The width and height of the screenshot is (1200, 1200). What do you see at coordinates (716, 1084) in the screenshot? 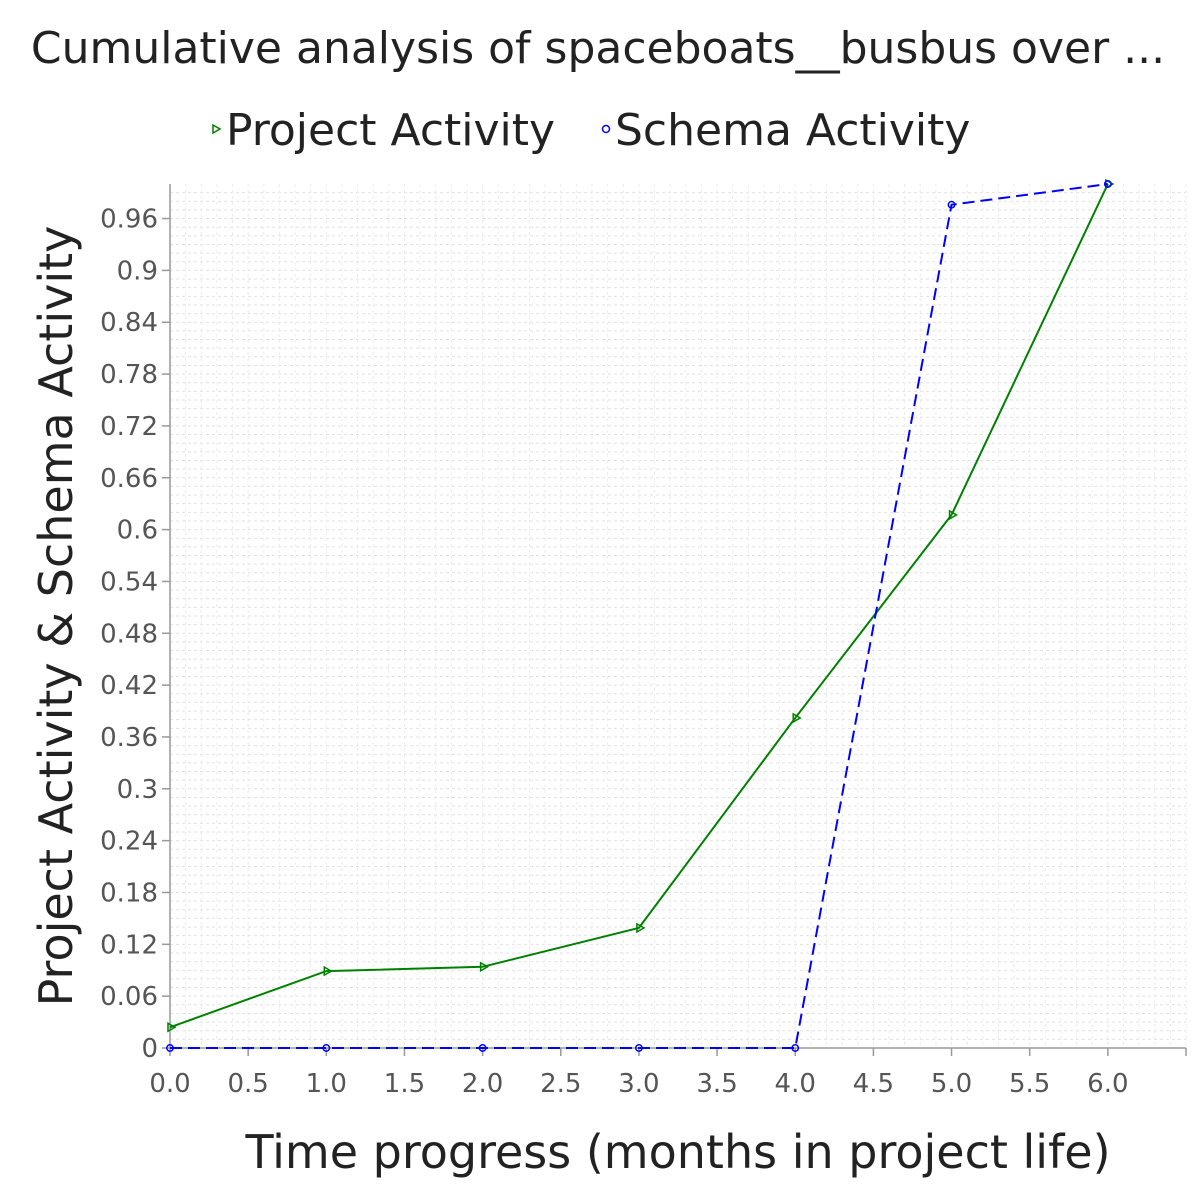
I see `x-tick-label: 3.5` at bounding box center [716, 1084].